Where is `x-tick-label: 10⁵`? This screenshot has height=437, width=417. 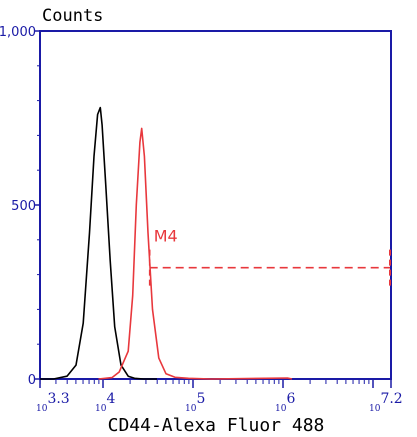 x-tick-label: 10⁵ is located at coordinates (195, 402).